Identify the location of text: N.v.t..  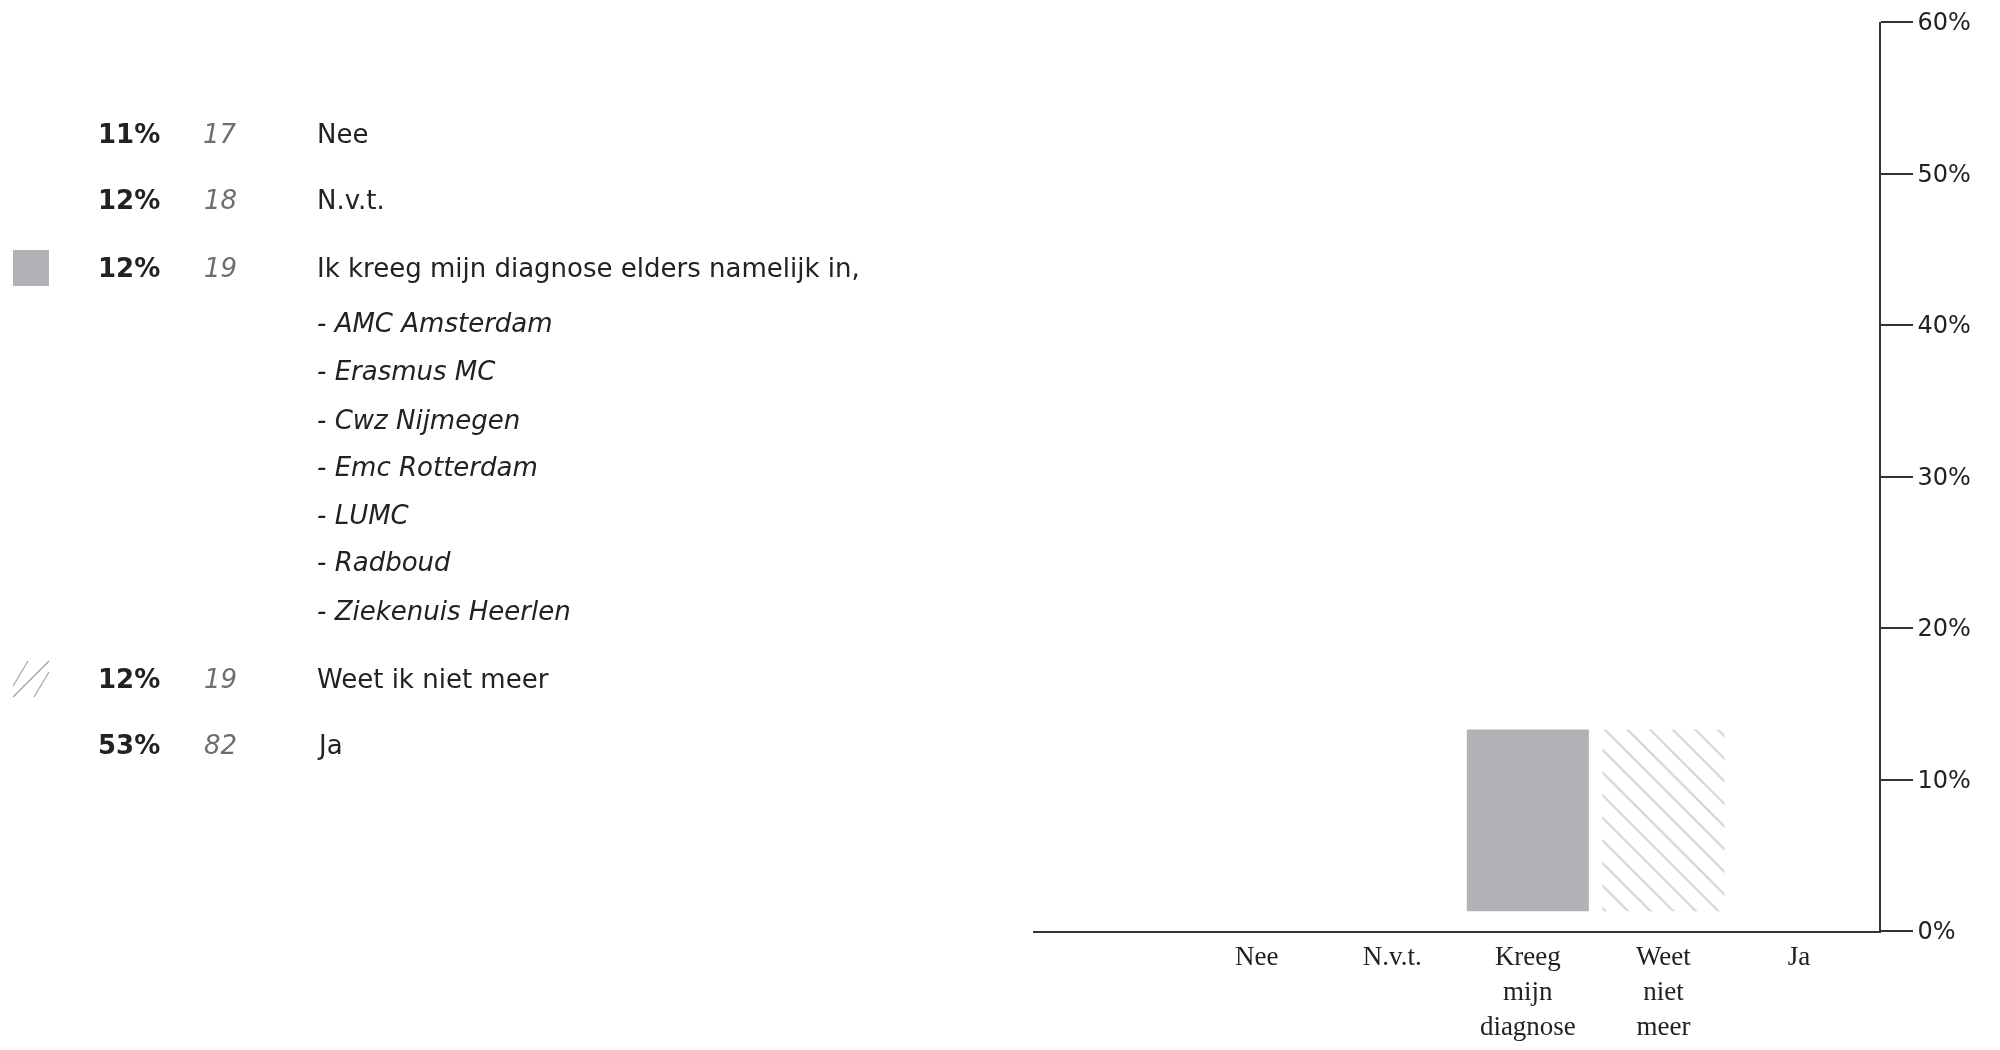
(351, 200).